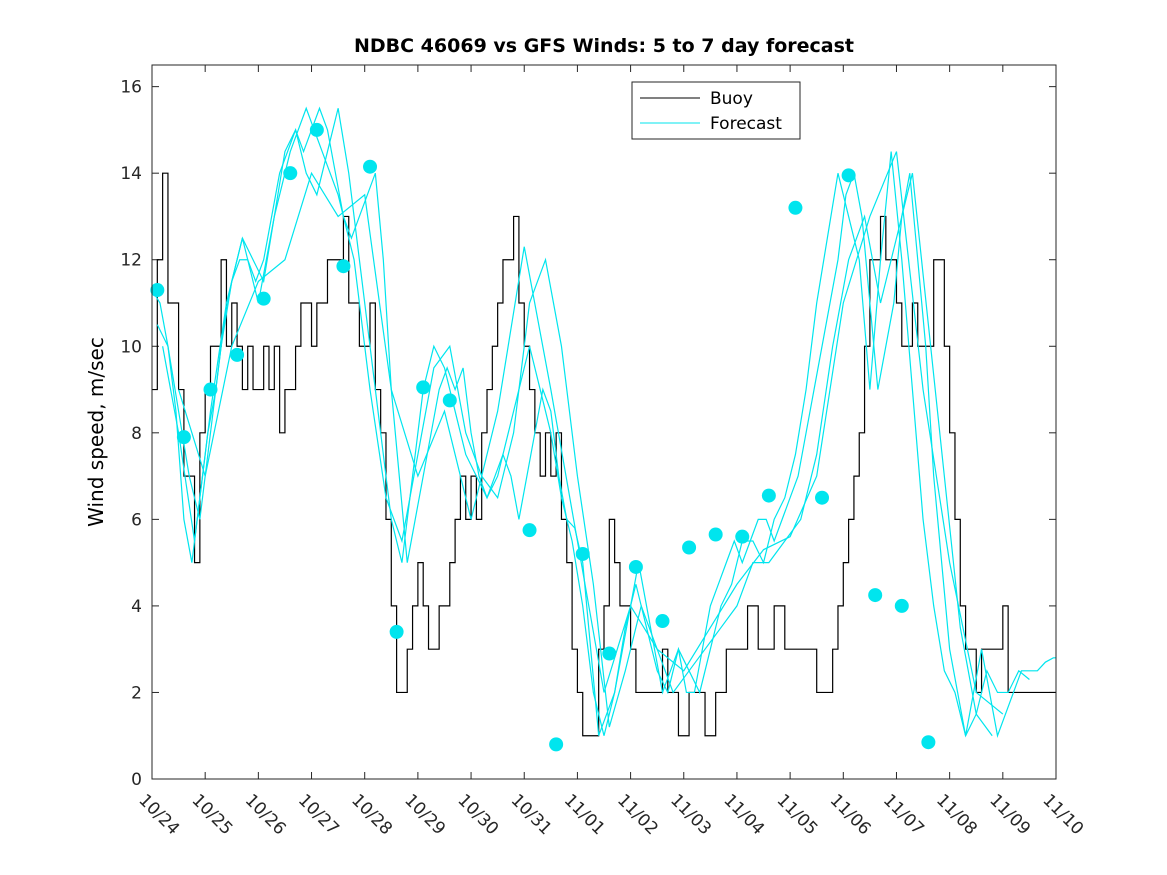  I want to click on y-tick-label: 12, so click(131, 261).